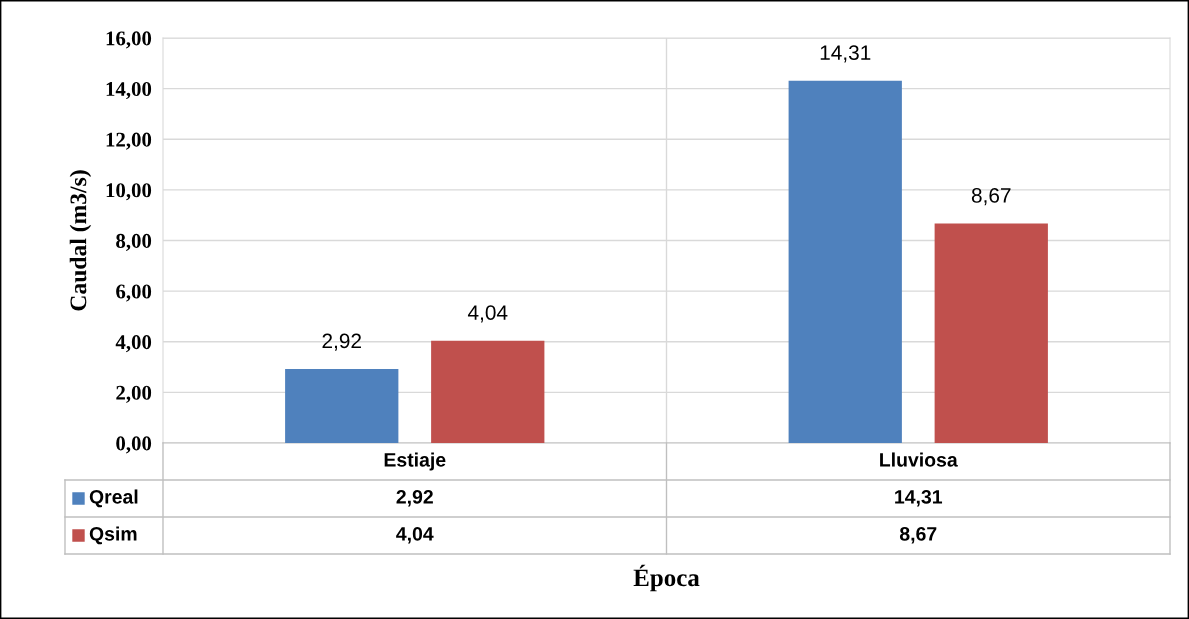  What do you see at coordinates (919, 459) in the screenshot?
I see `x-tick-label: Lluviosa` at bounding box center [919, 459].